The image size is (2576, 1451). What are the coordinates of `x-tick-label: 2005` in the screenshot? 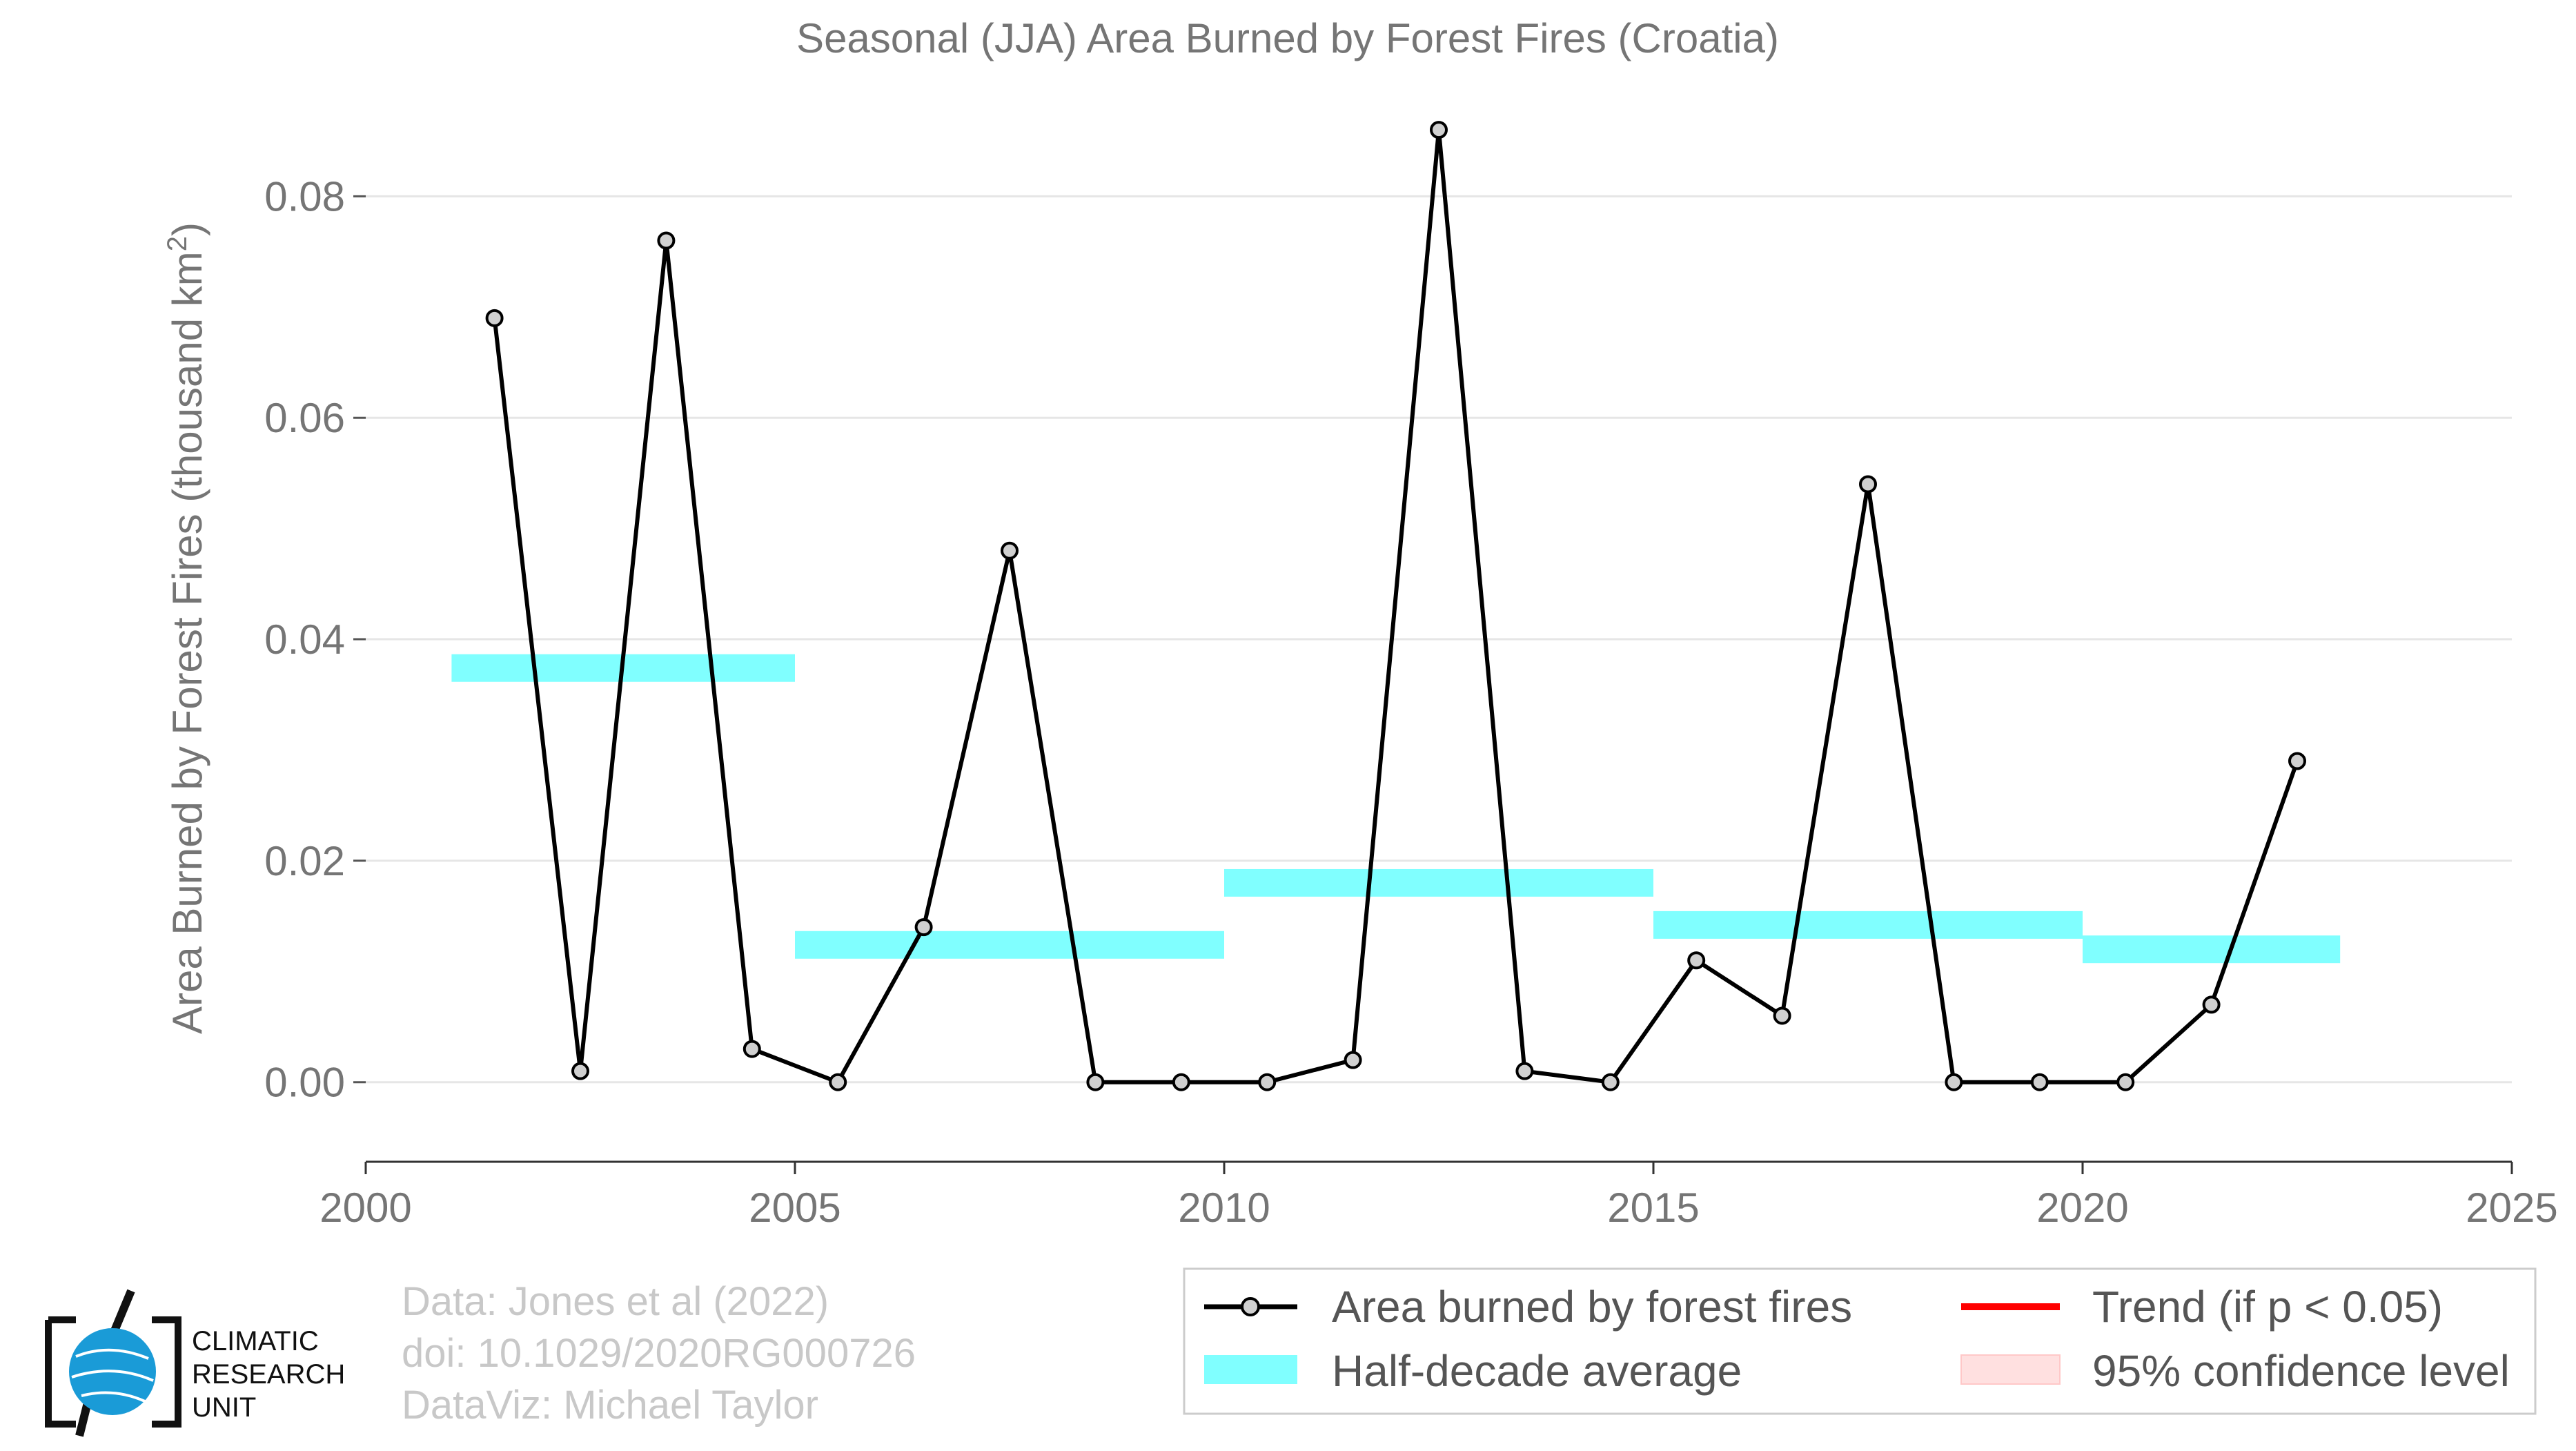 It's located at (794, 1208).